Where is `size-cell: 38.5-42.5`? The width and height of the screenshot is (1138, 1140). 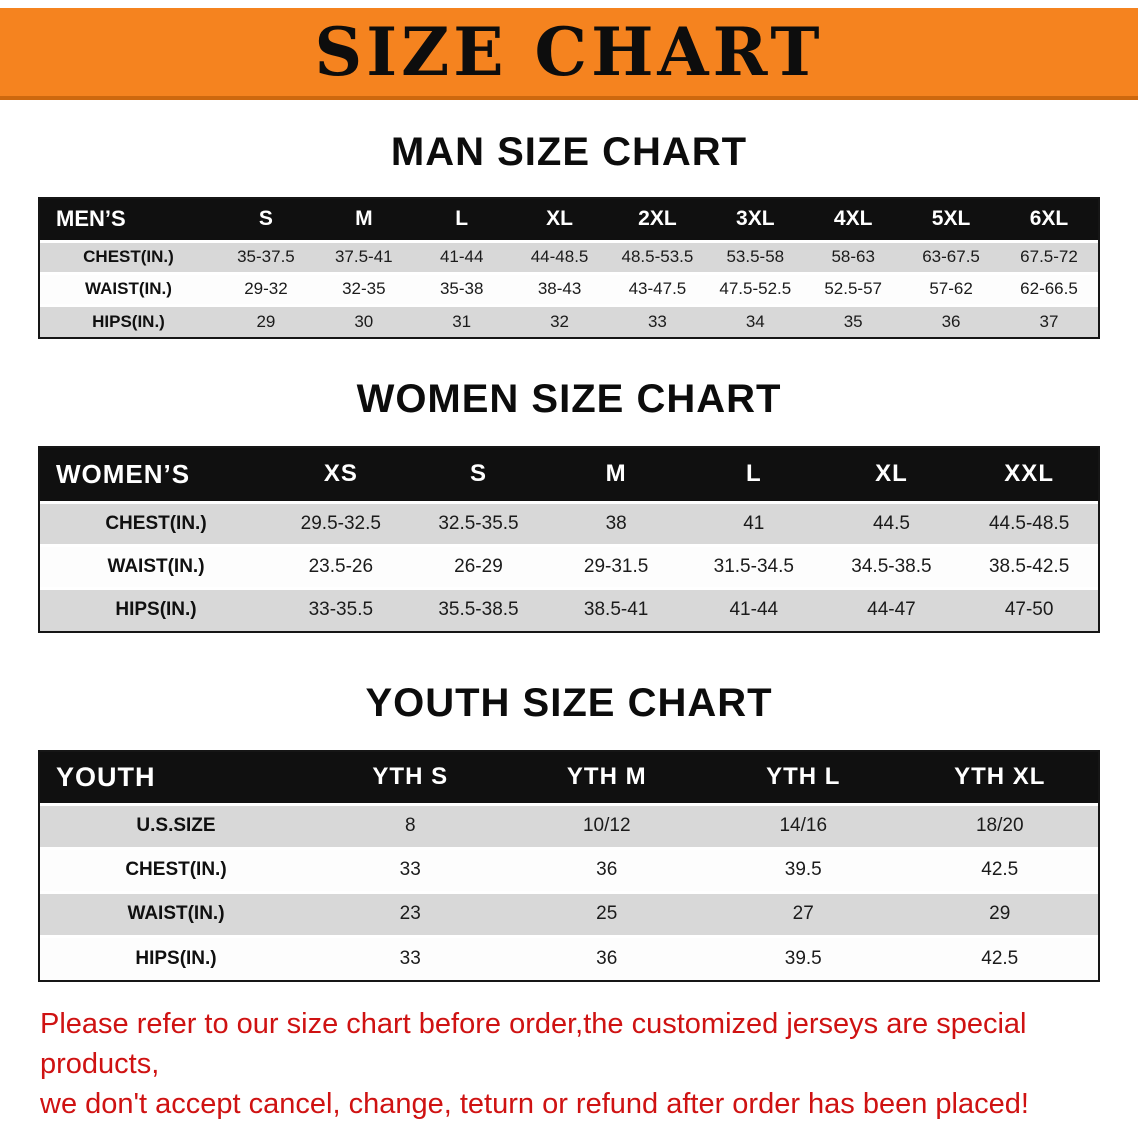 size-cell: 38.5-42.5 is located at coordinates (1029, 566).